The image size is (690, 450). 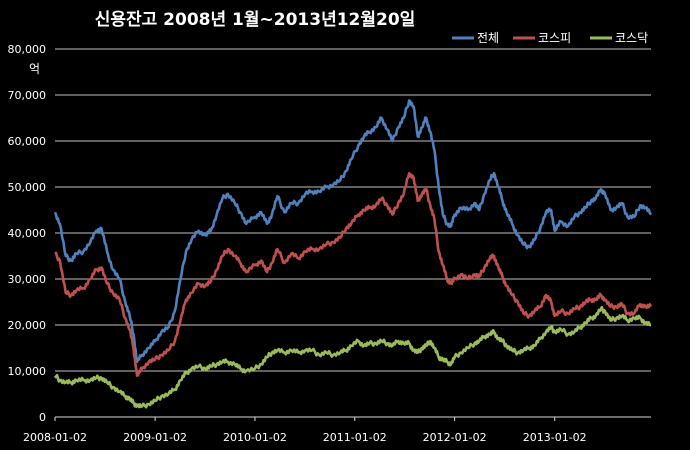 I want to click on y-tick-label: 50,000, so click(x=27, y=187).